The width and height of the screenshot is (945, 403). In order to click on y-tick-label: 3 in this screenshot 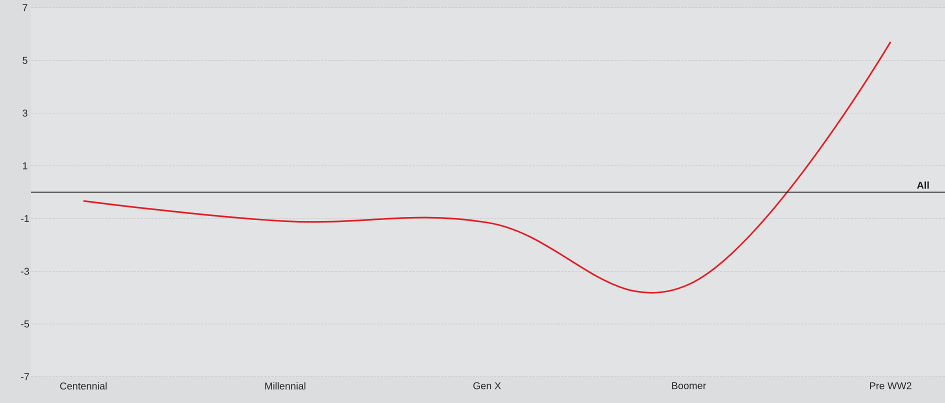, I will do `click(25, 113)`.